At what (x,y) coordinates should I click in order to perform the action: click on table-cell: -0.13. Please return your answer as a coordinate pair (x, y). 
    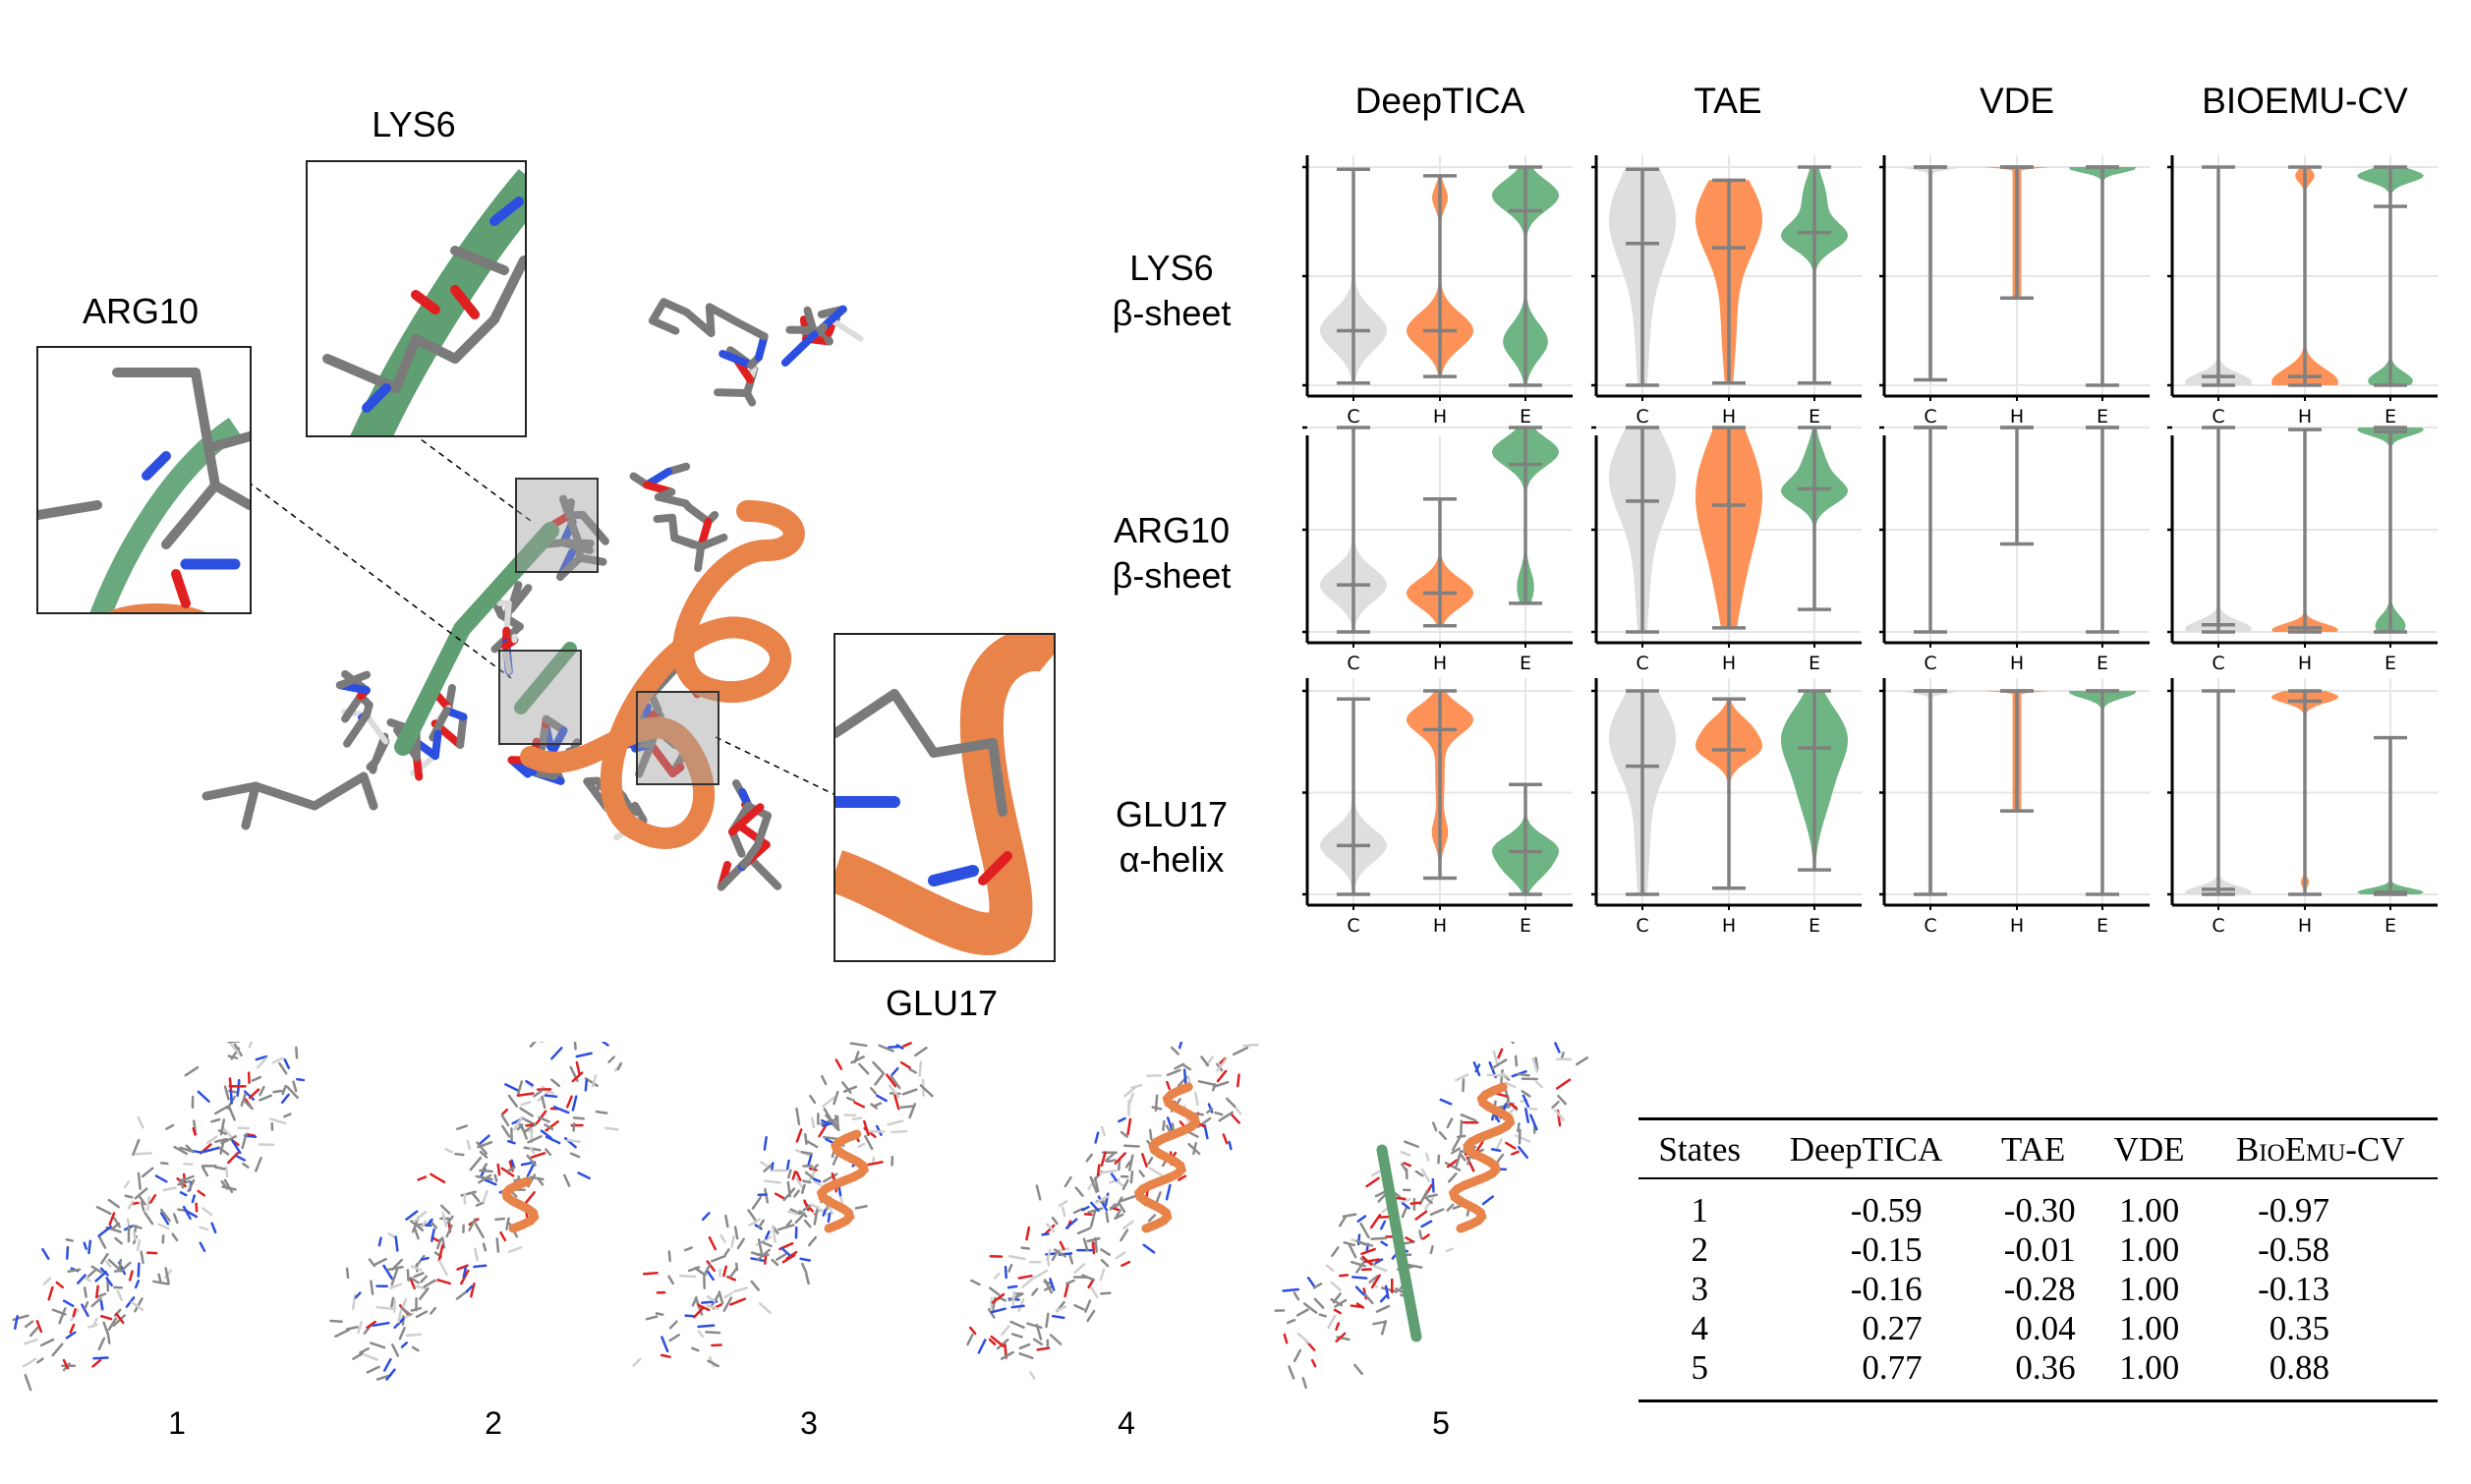
    Looking at the image, I should click on (2294, 1289).